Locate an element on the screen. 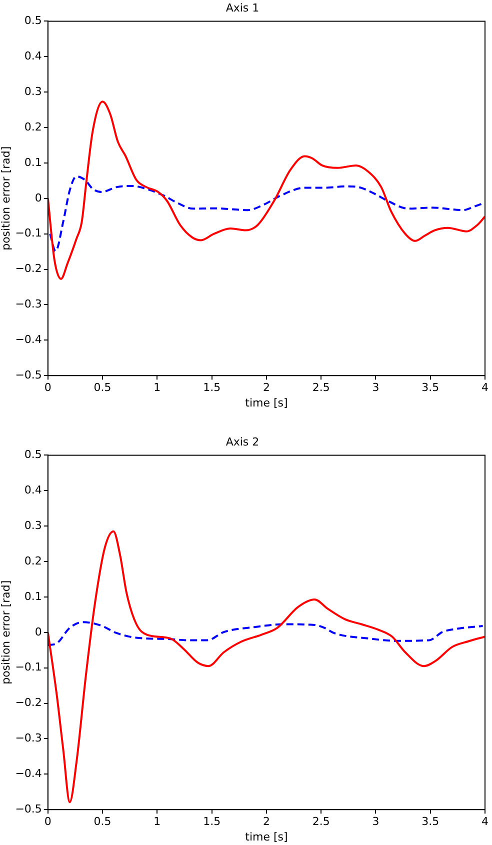  line-series is located at coordinates (266, 633).